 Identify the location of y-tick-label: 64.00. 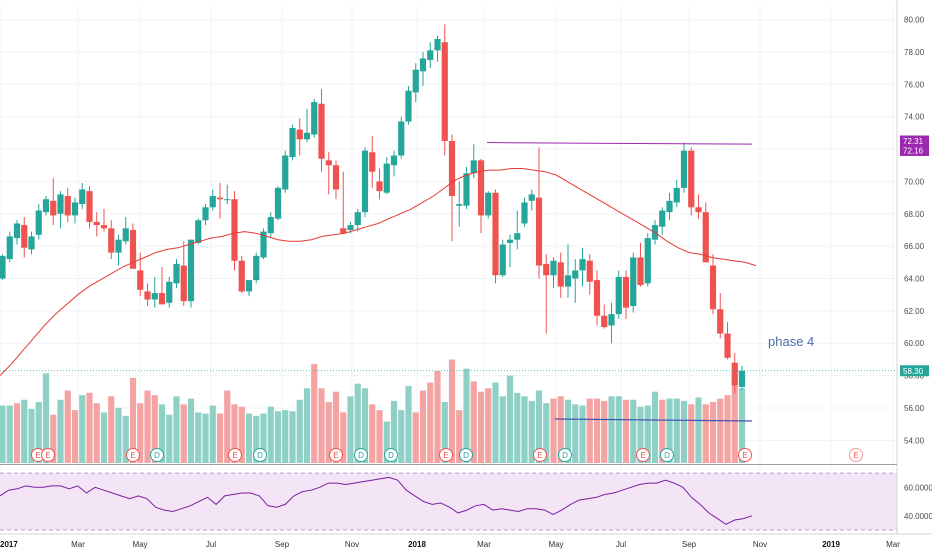
(914, 279).